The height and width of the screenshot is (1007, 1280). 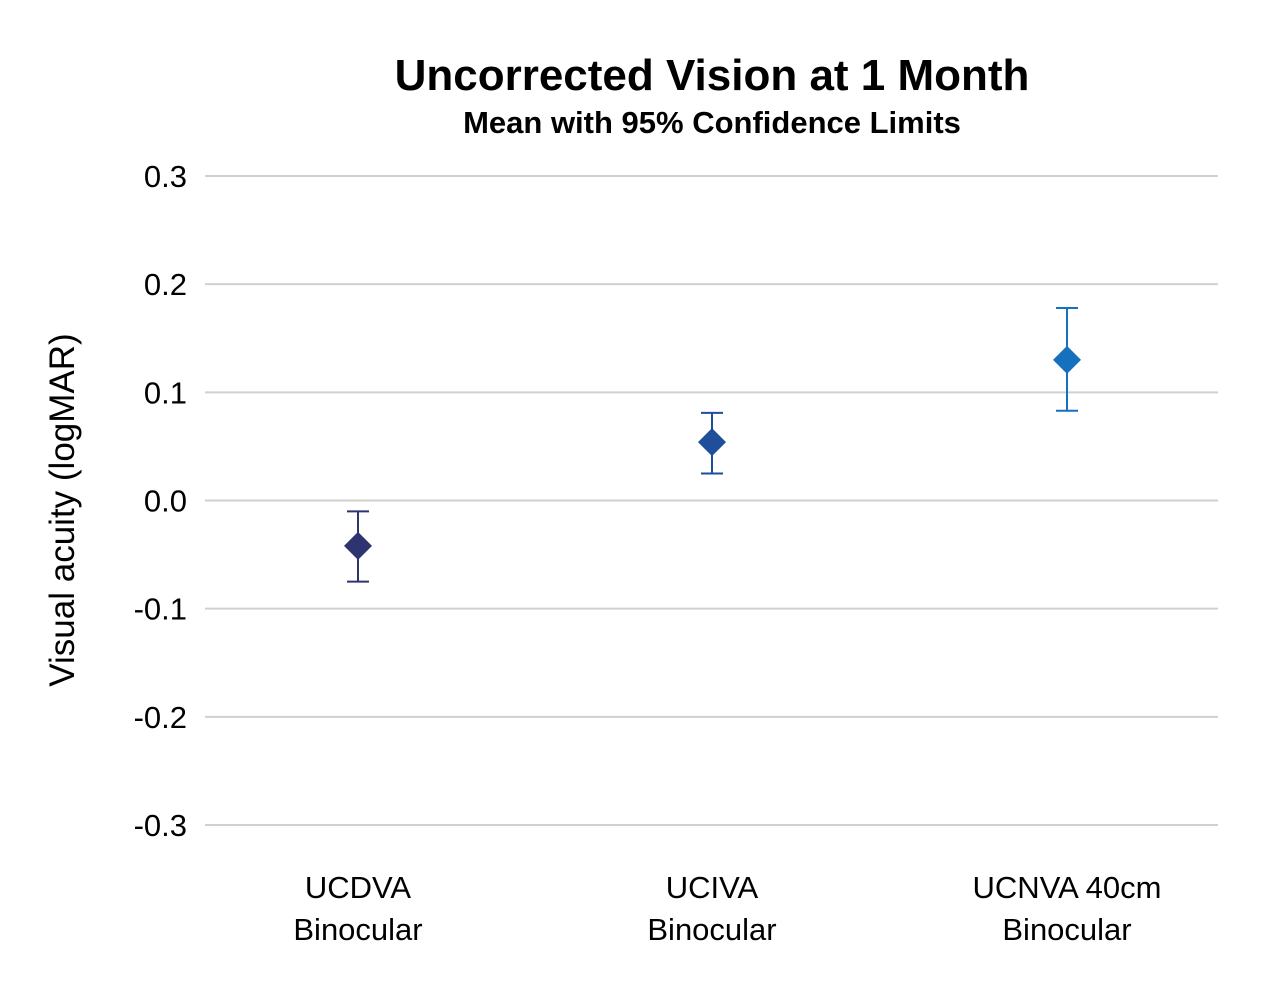 What do you see at coordinates (358, 887) in the screenshot?
I see `x-category-label: UCDVA` at bounding box center [358, 887].